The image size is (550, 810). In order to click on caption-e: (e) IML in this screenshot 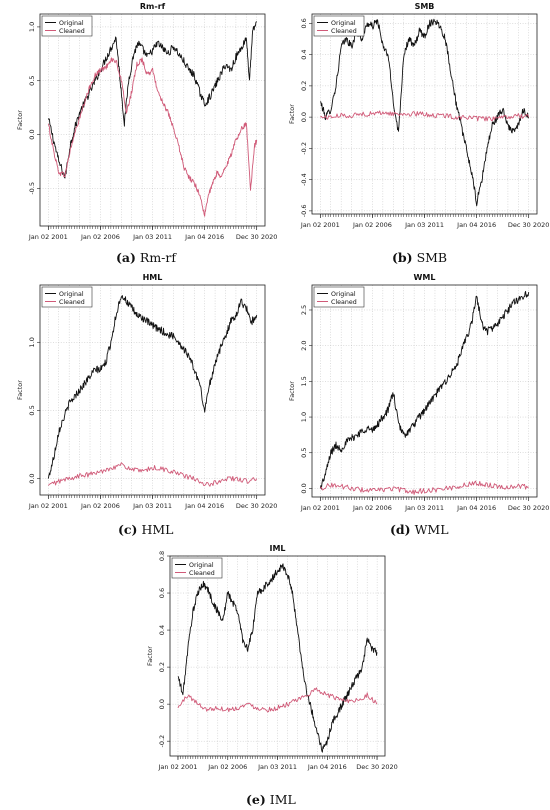, I will do `click(271, 799)`.